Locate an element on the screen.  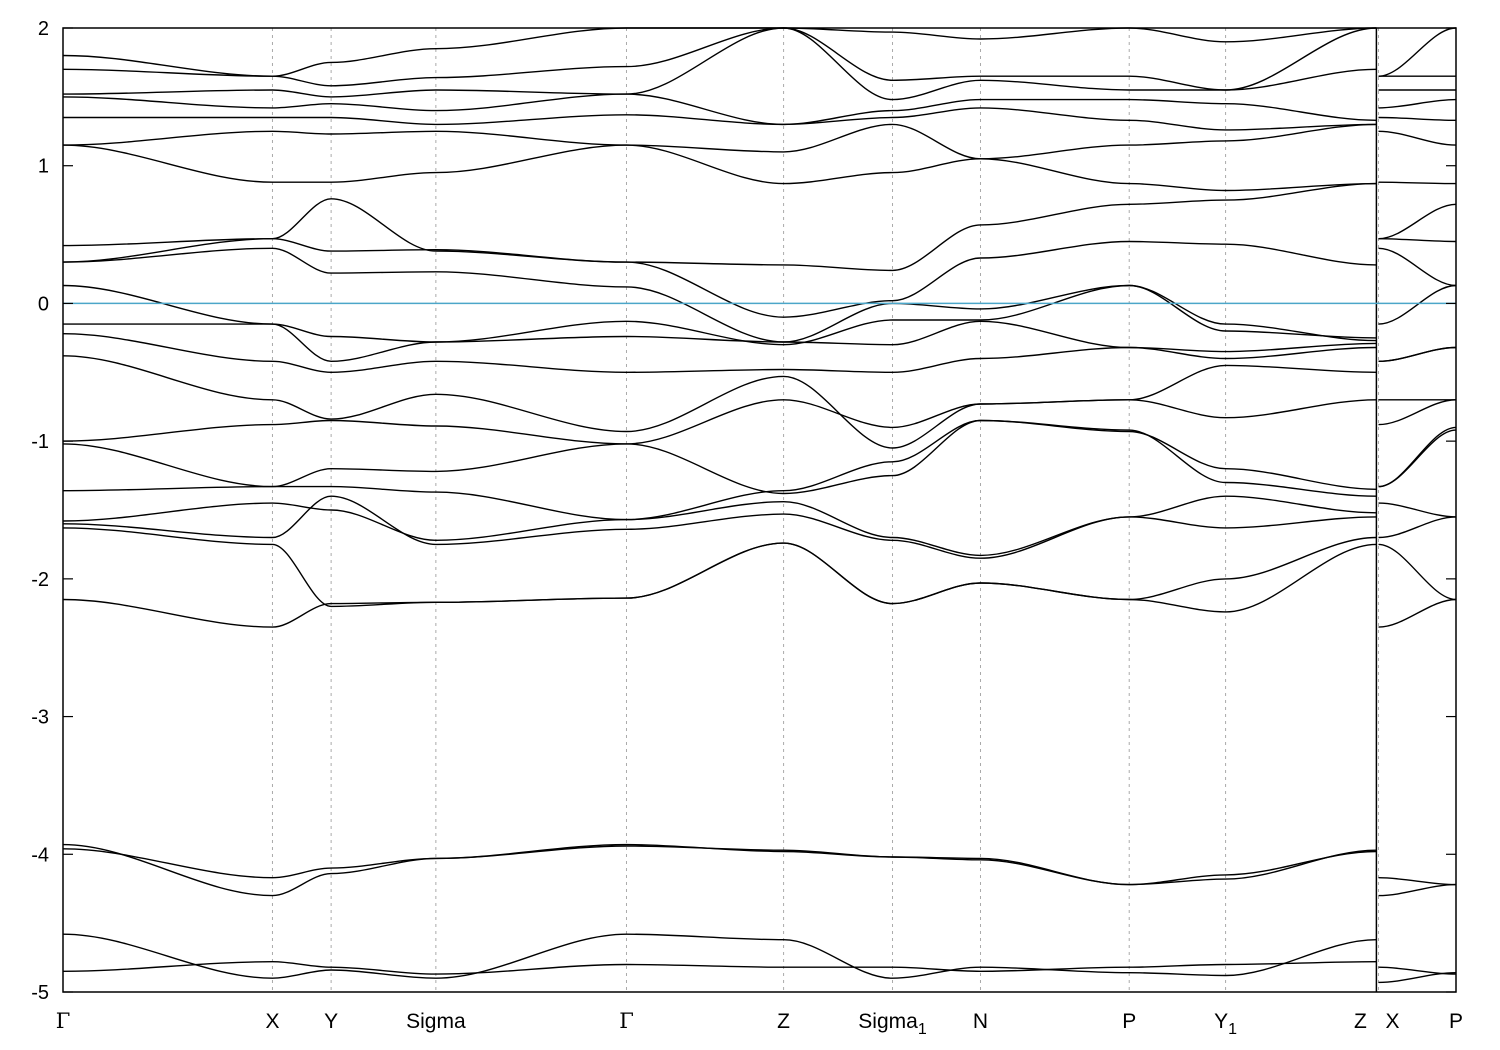
kpoint-label: Y is located at coordinates (331, 1021).